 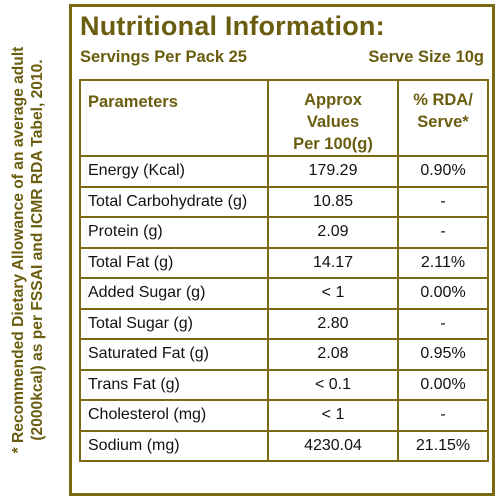 I want to click on row-parameter: Trans Fat (g), so click(x=174, y=384).